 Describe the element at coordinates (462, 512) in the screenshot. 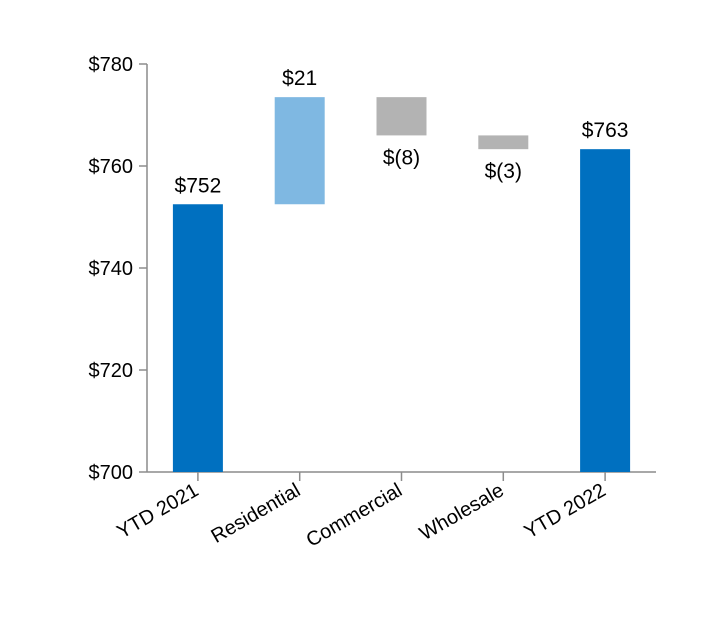

I see `category-label: Wholesale` at that location.